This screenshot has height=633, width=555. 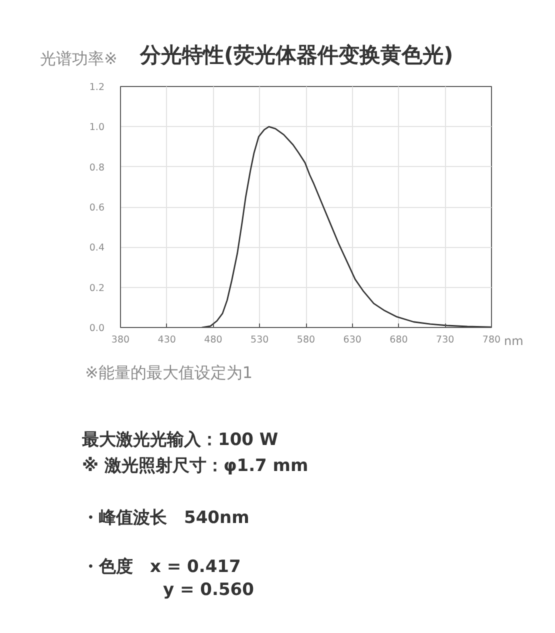 What do you see at coordinates (445, 340) in the screenshot?
I see `x-tick-label: 730` at bounding box center [445, 340].